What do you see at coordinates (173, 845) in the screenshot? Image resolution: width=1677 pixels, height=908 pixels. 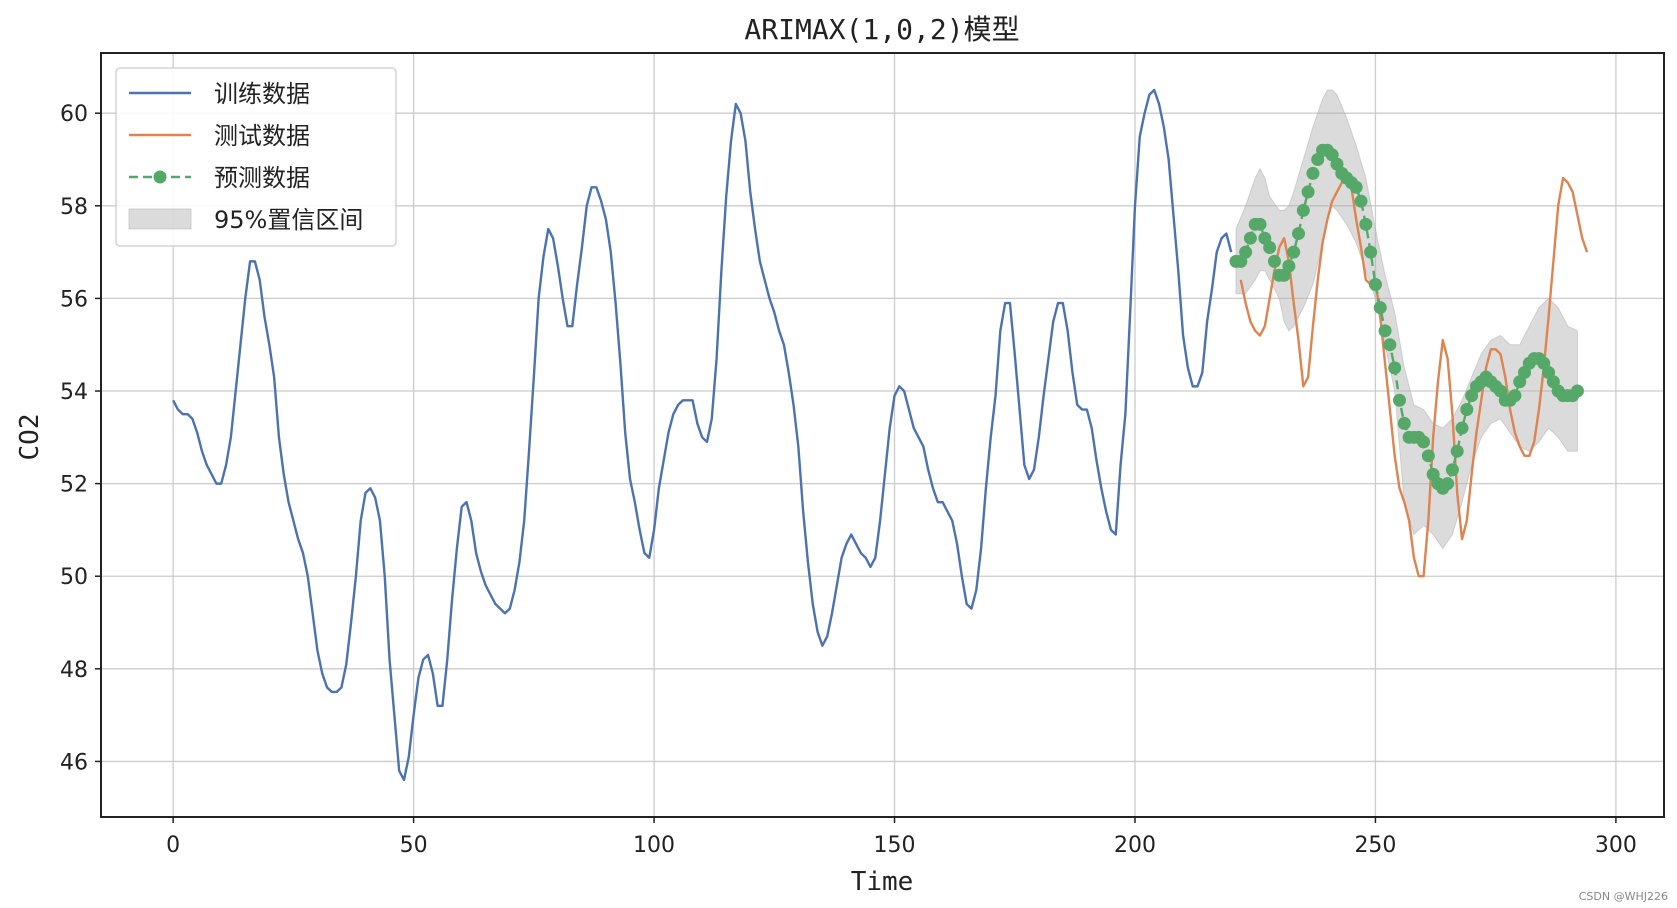 I see `x-tick-label: 0` at bounding box center [173, 845].